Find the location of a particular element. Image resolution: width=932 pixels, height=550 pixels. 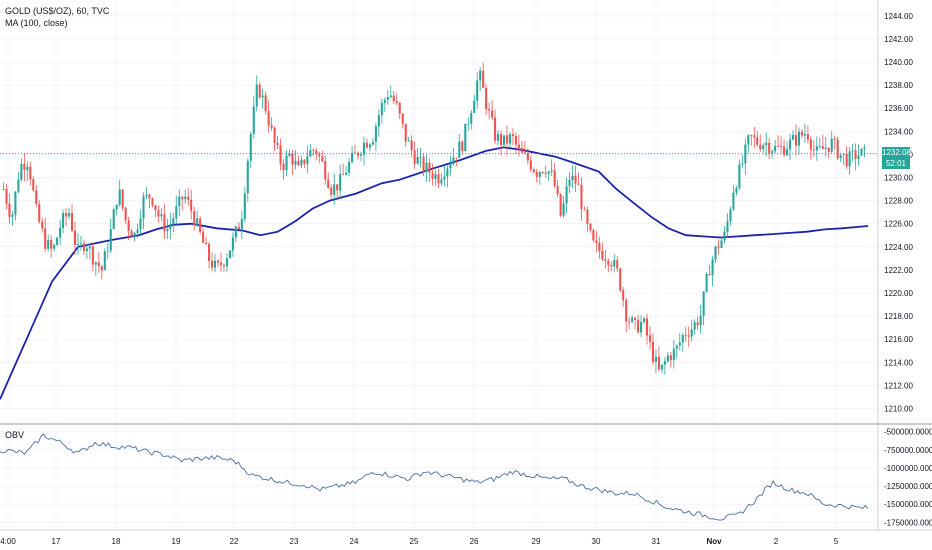

ma-legend: MA (100, close) is located at coordinates (36, 23).